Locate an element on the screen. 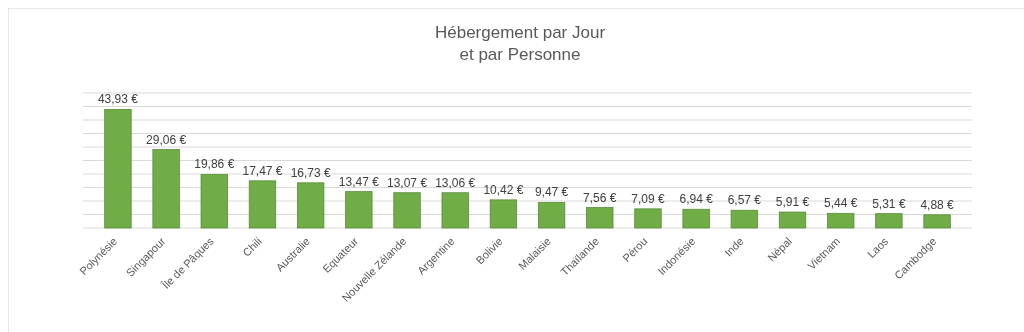 The image size is (1024, 332). data-label: 19,86 € is located at coordinates (214, 164).